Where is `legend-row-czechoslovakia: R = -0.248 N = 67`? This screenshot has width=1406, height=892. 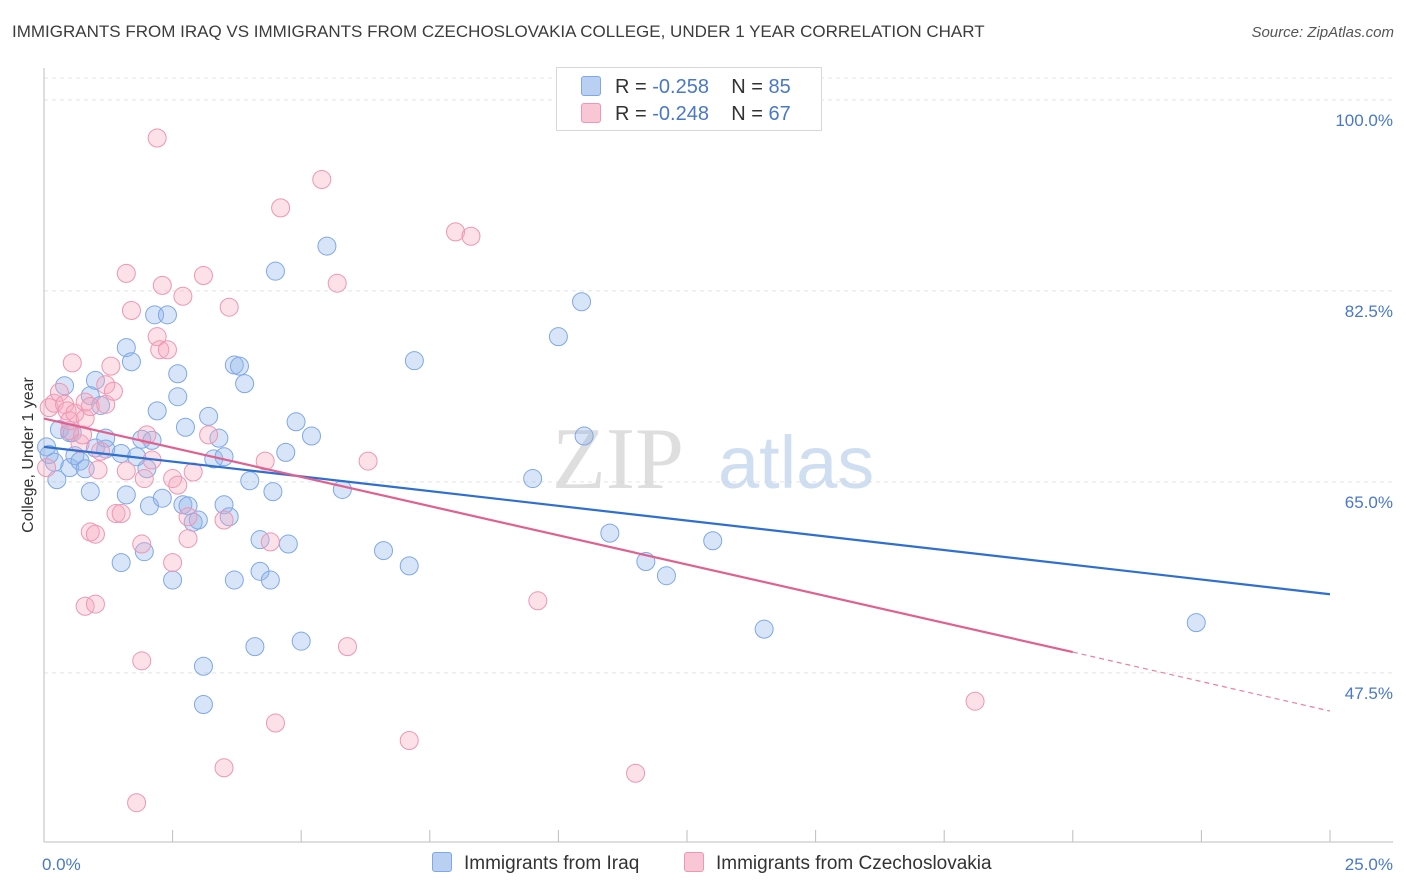 legend-row-czechoslovakia: R = -0.248 N = 67 is located at coordinates (686, 114).